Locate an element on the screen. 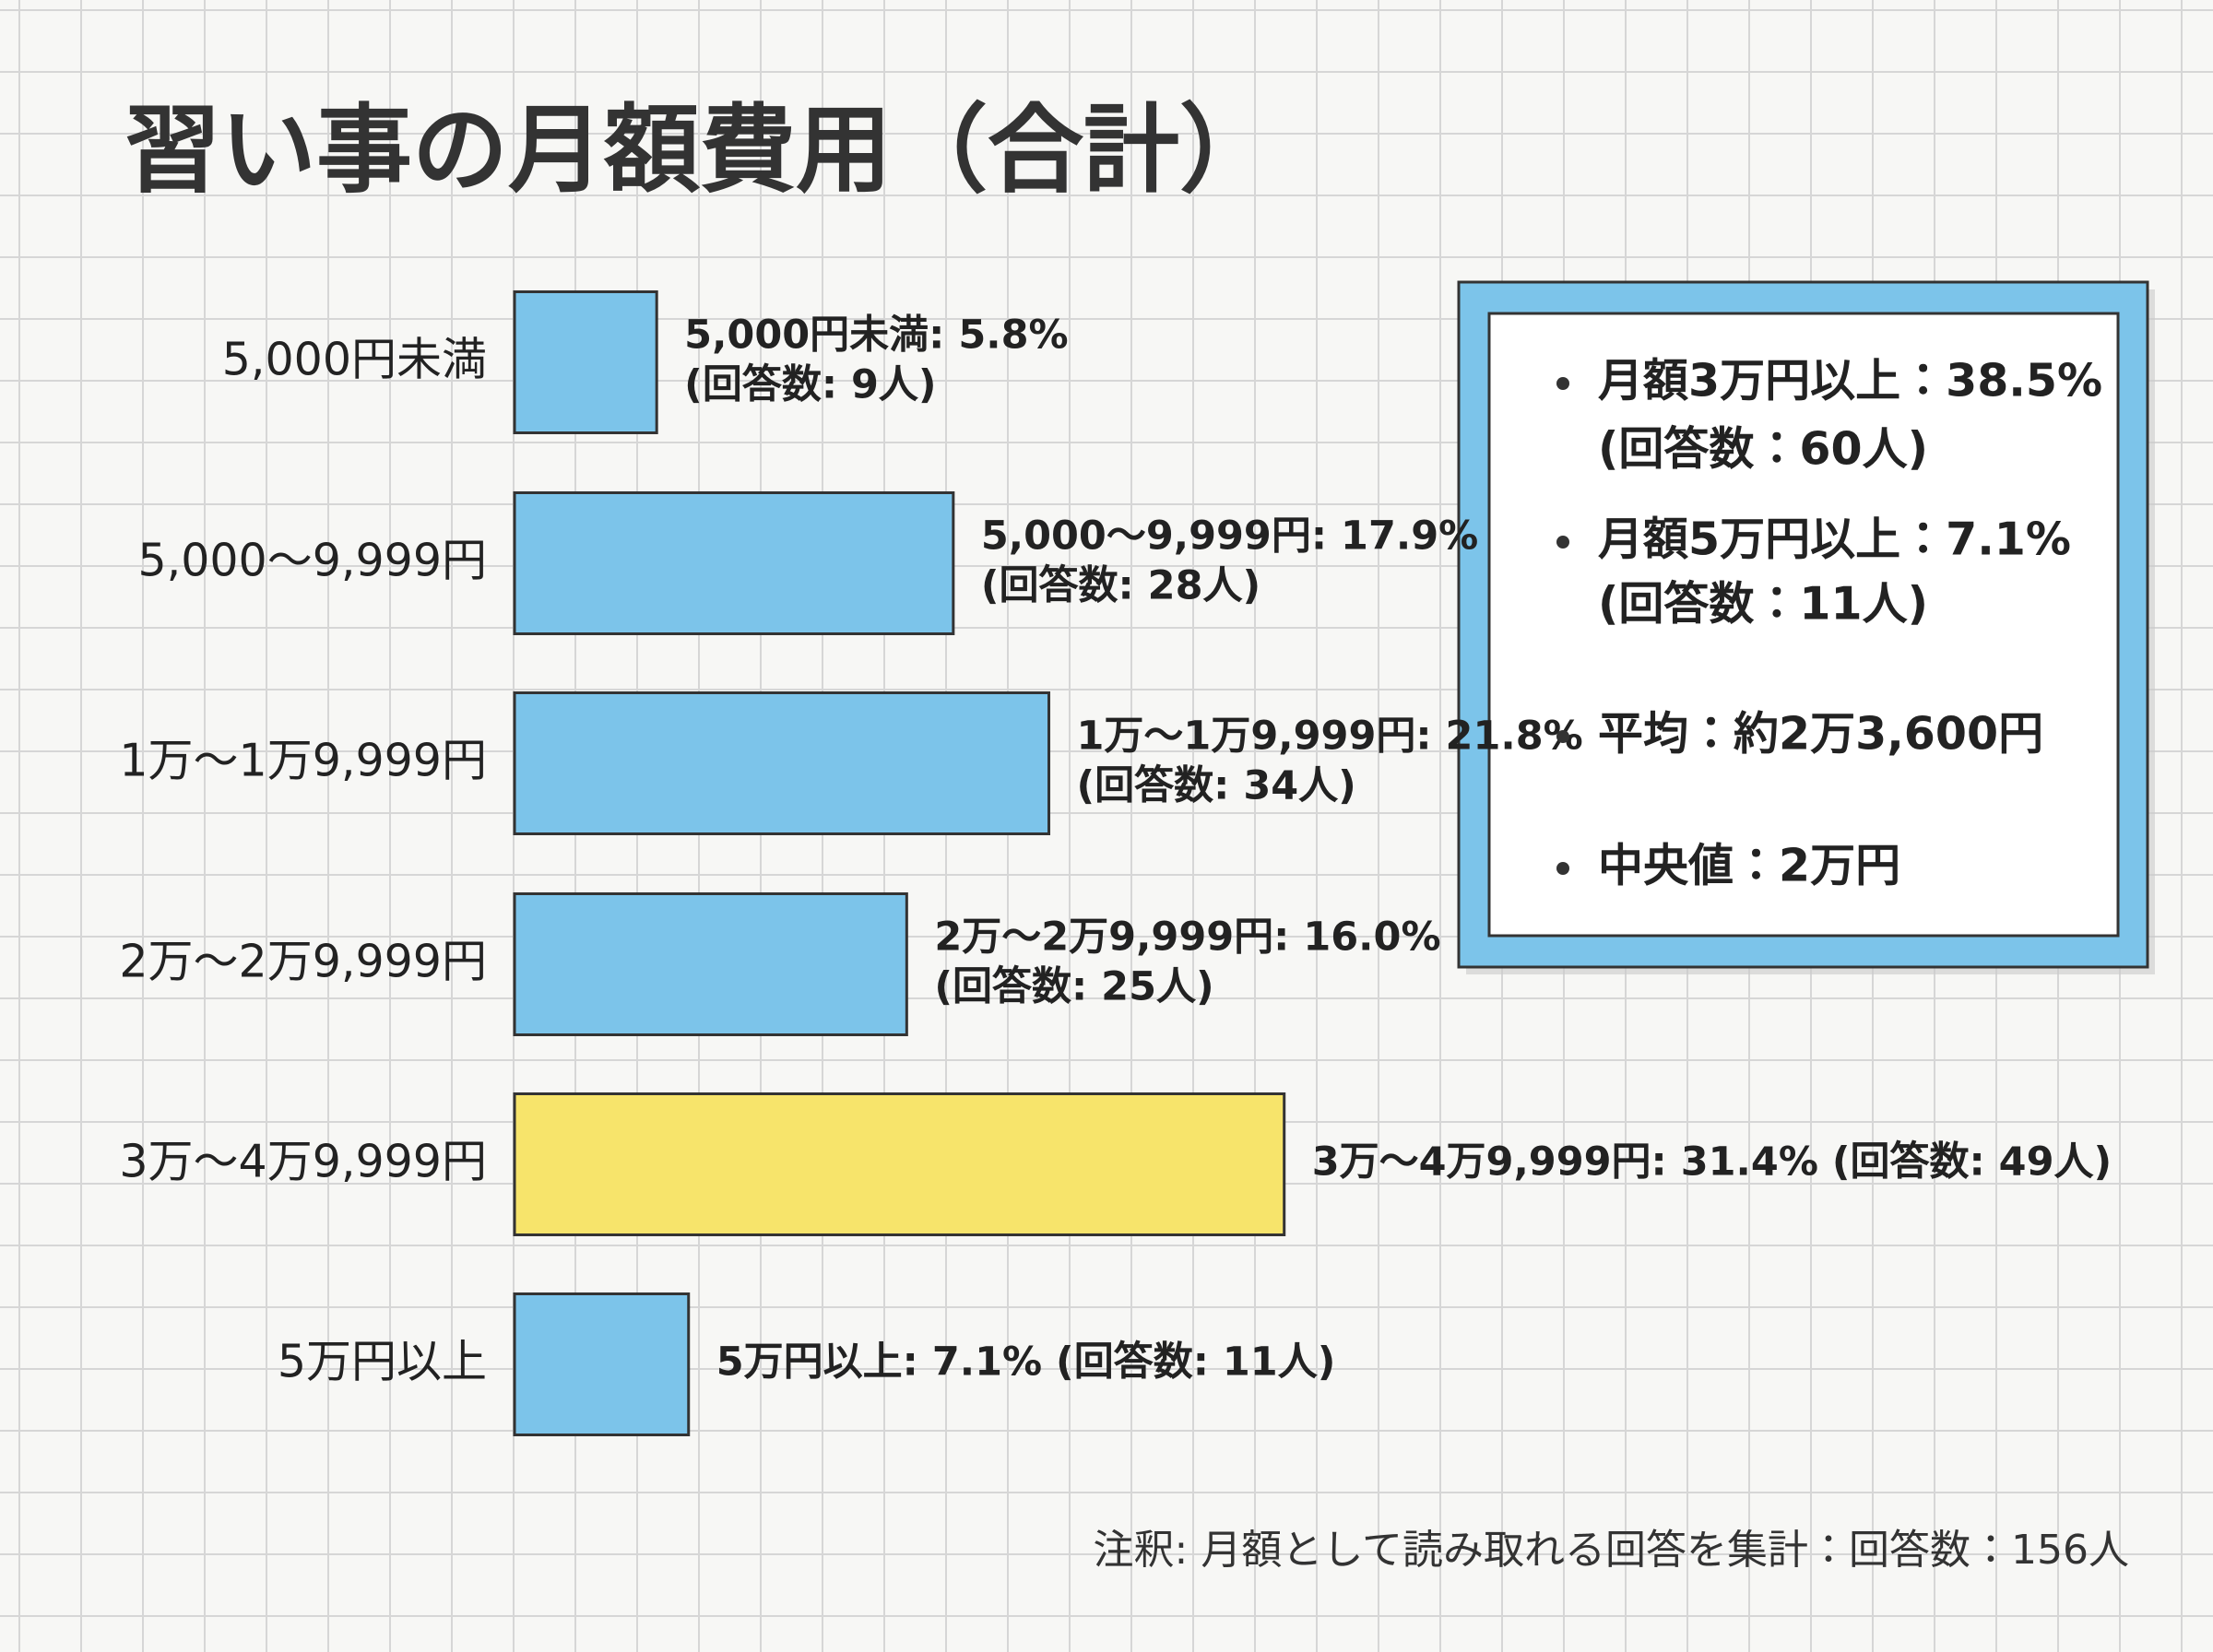  summary-item: 中央値：2万円 is located at coordinates (1749, 866).